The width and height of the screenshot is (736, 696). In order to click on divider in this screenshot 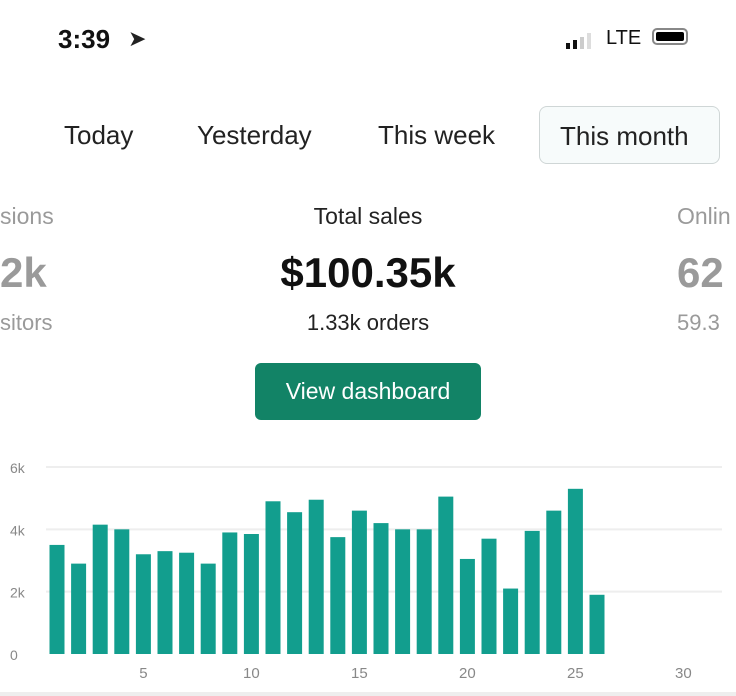, I will do `click(368, 694)`.